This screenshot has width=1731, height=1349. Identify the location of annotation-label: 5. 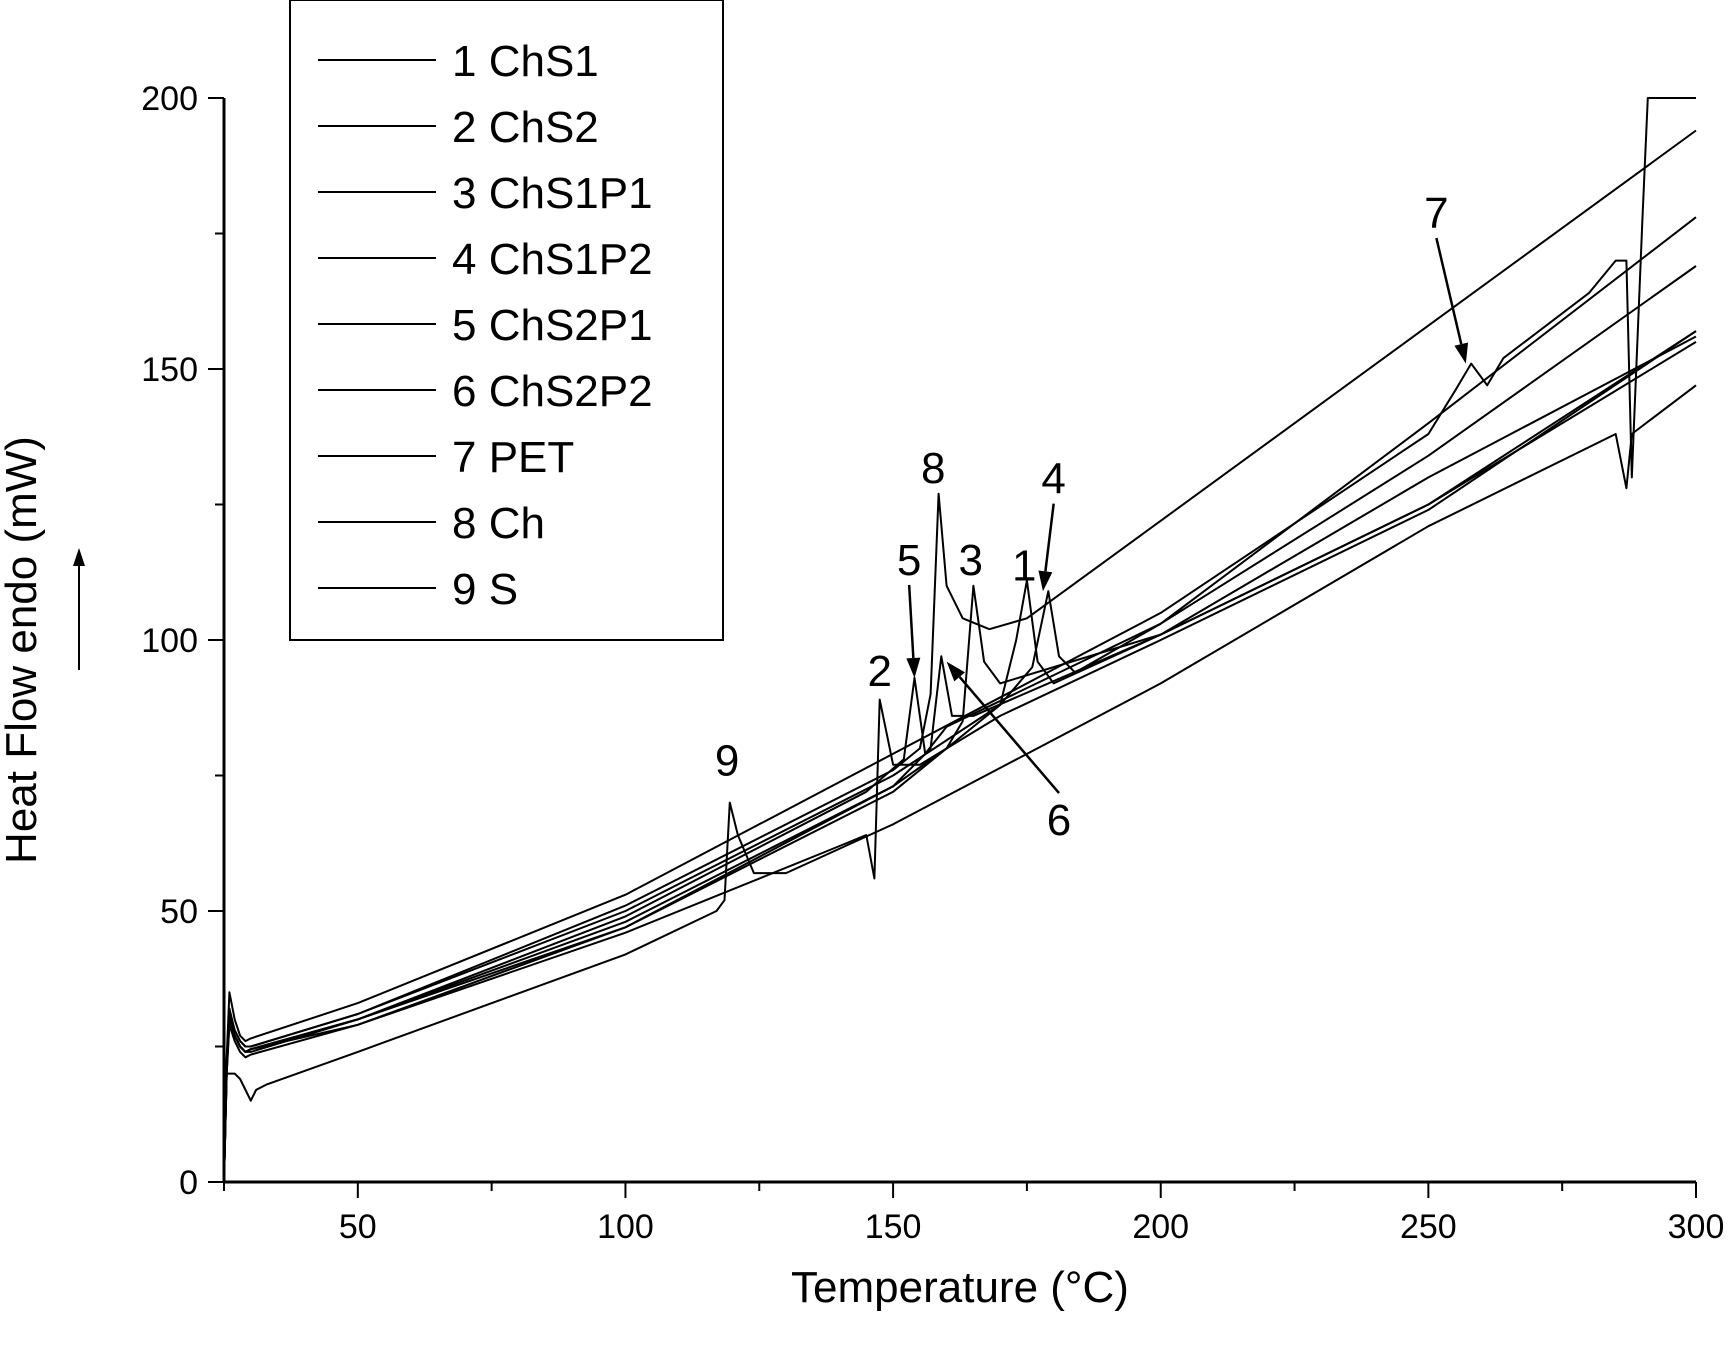
(909, 560).